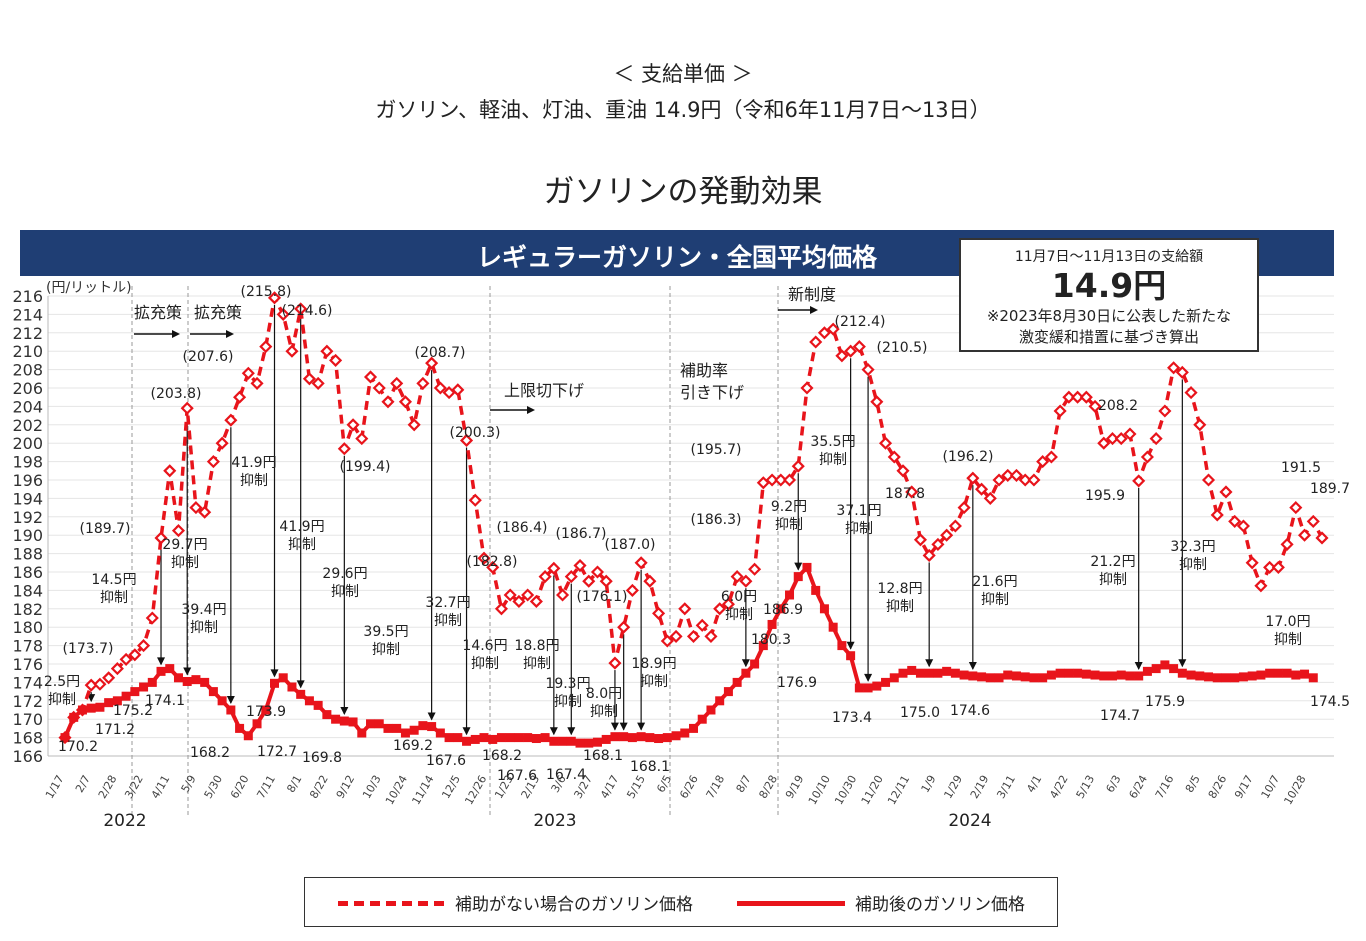 The height and width of the screenshot is (941, 1366). I want to click on value-annotation: 168.2, so click(502, 756).